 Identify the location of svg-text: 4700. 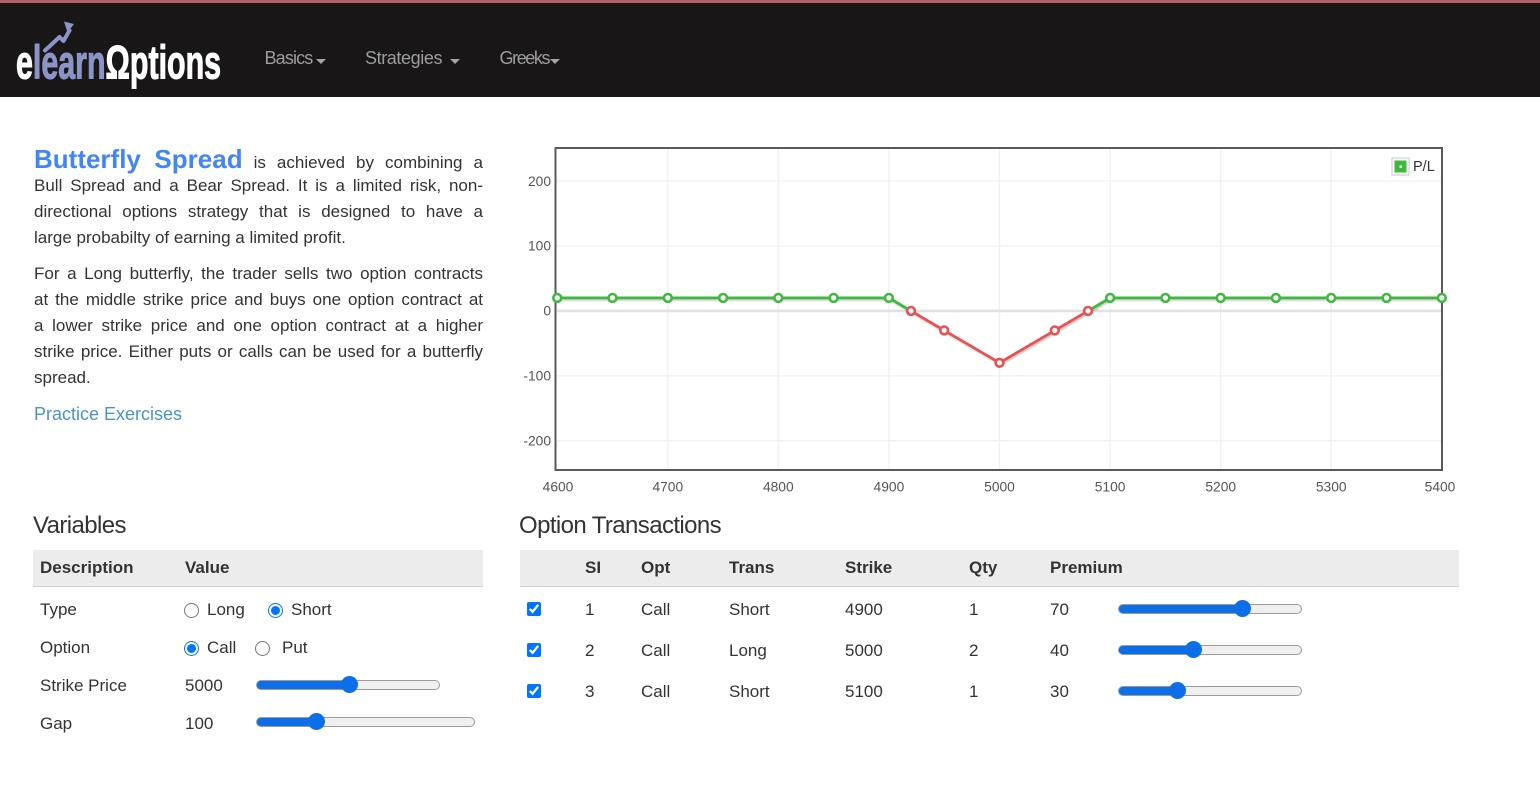
(667, 487).